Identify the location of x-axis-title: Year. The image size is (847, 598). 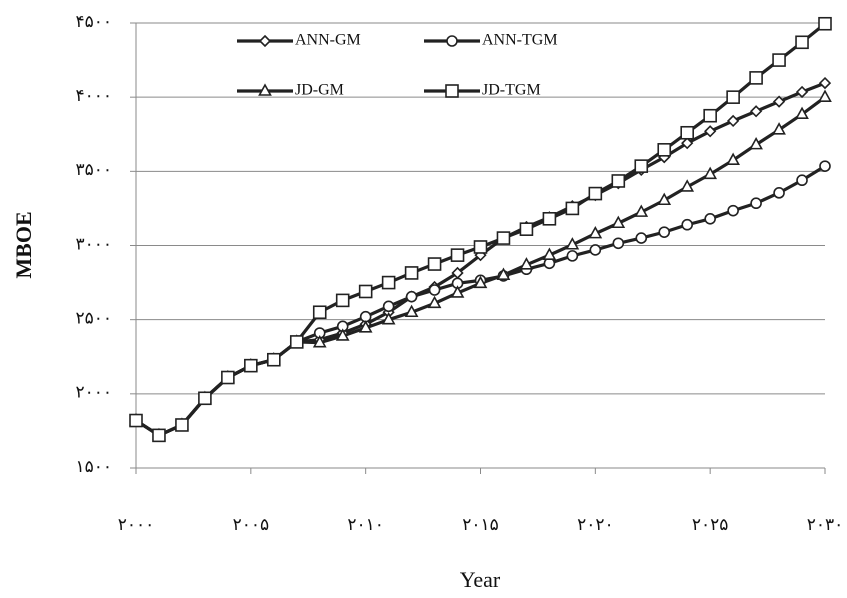
(480, 579).